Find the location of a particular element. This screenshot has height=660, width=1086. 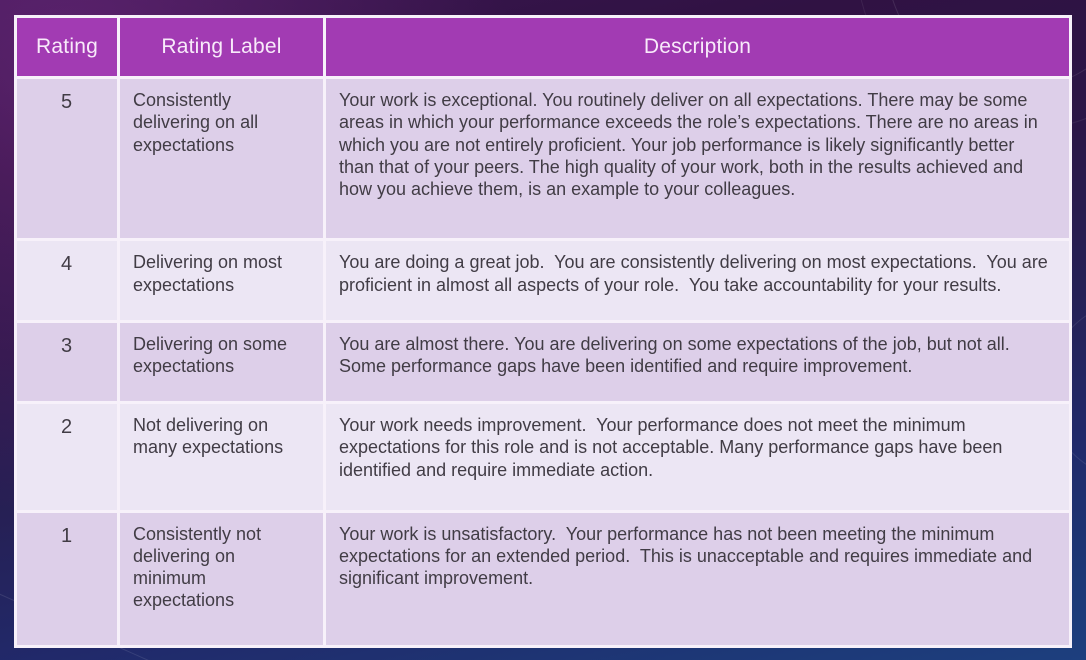

rating-label: Delivering on some expectations is located at coordinates (221, 362).